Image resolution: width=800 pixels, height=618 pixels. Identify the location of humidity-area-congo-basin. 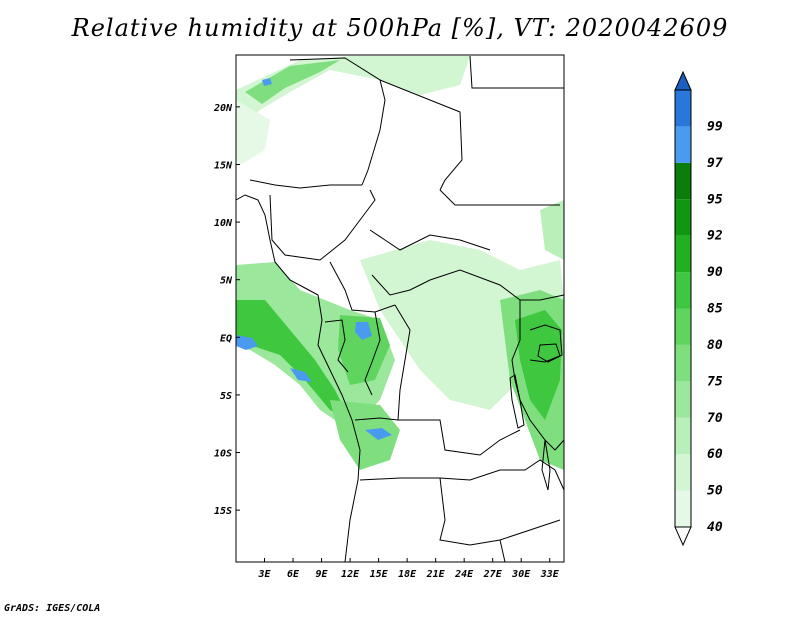
(364, 350).